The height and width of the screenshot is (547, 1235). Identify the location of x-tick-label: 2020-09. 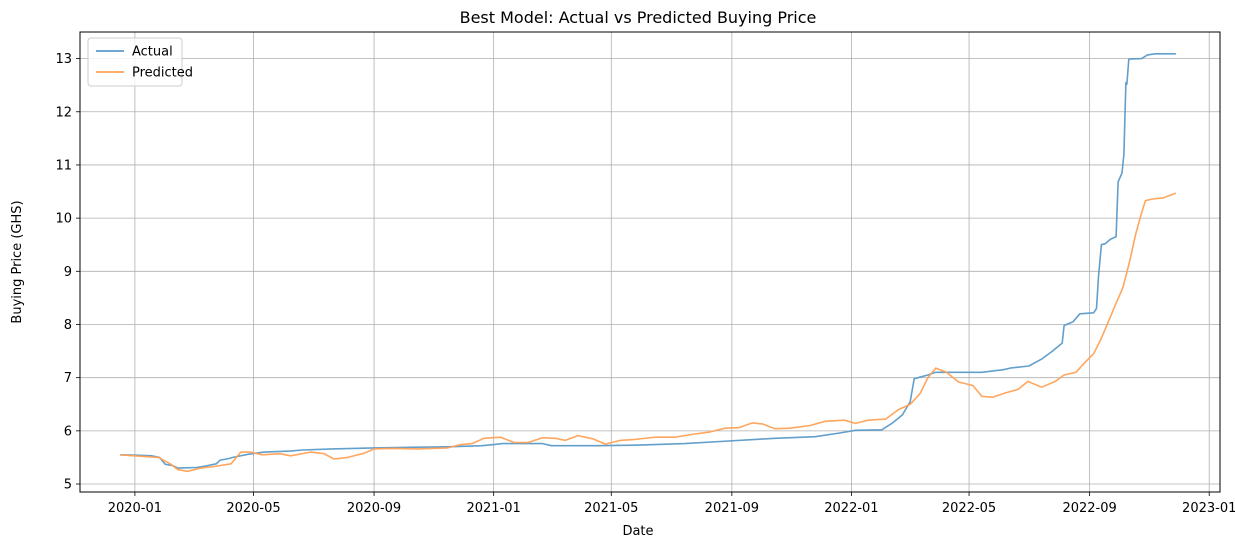
(374, 508).